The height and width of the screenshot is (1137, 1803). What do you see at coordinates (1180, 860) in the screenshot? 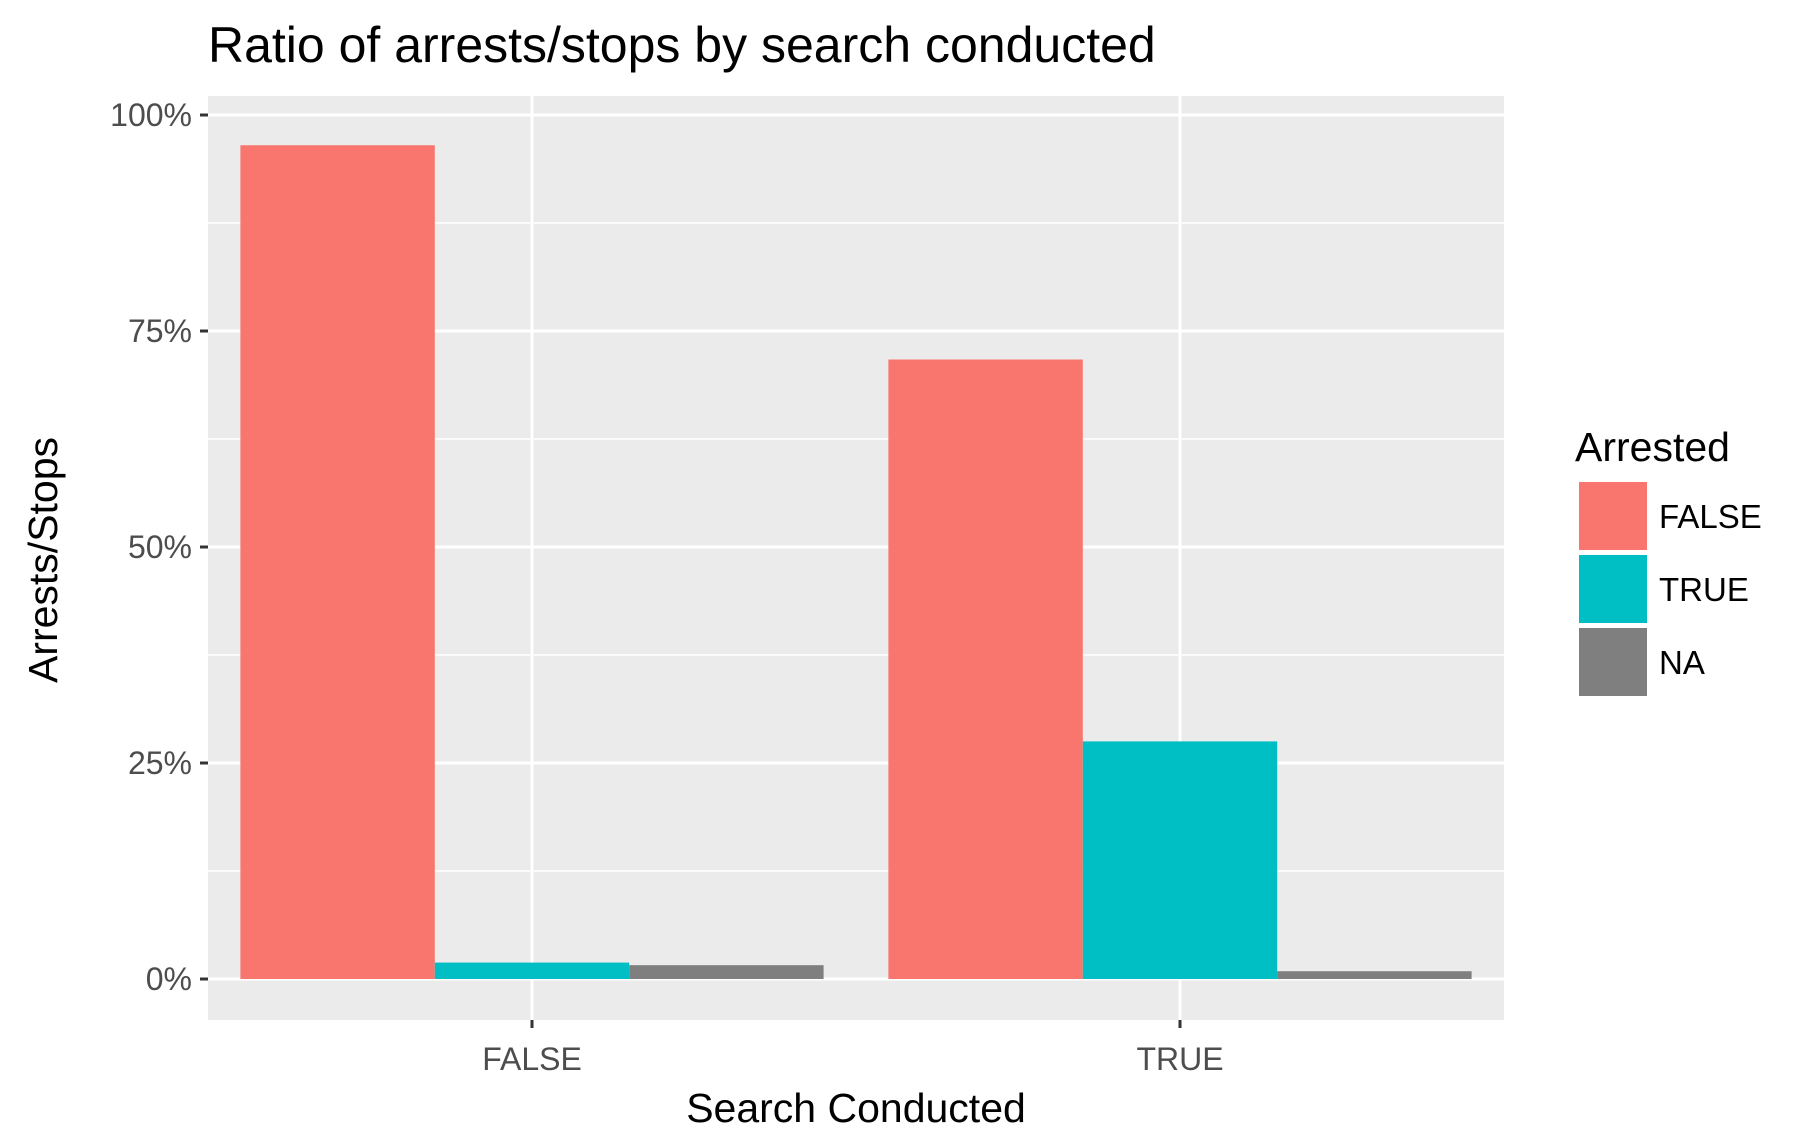
I see `bar-true-true` at bounding box center [1180, 860].